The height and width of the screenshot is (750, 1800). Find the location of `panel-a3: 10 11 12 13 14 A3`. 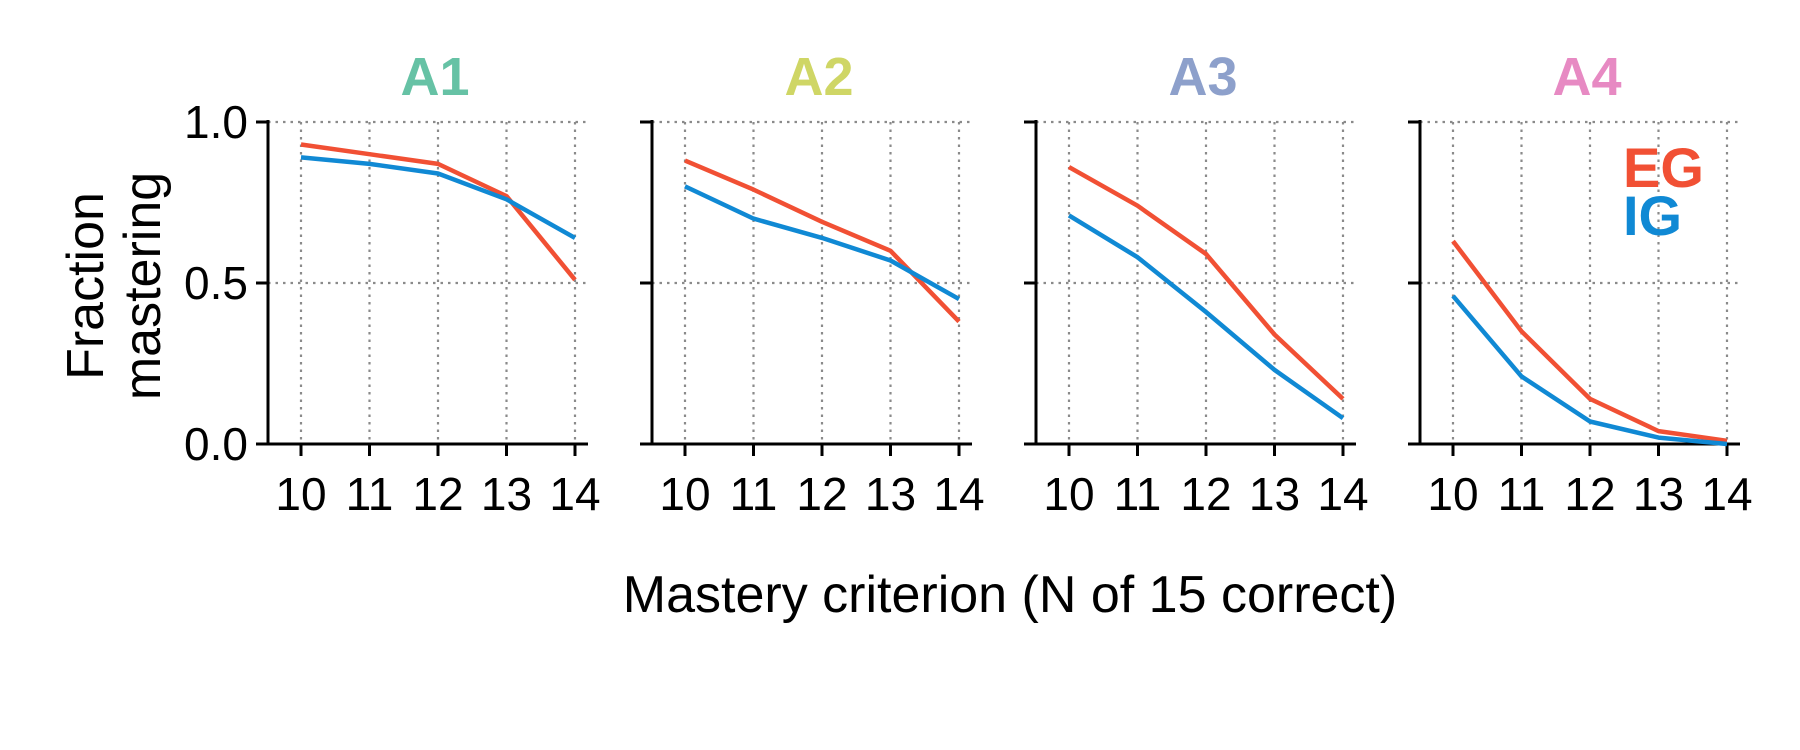

panel-a3: 10 11 12 13 14 A3 is located at coordinates (1196, 283).